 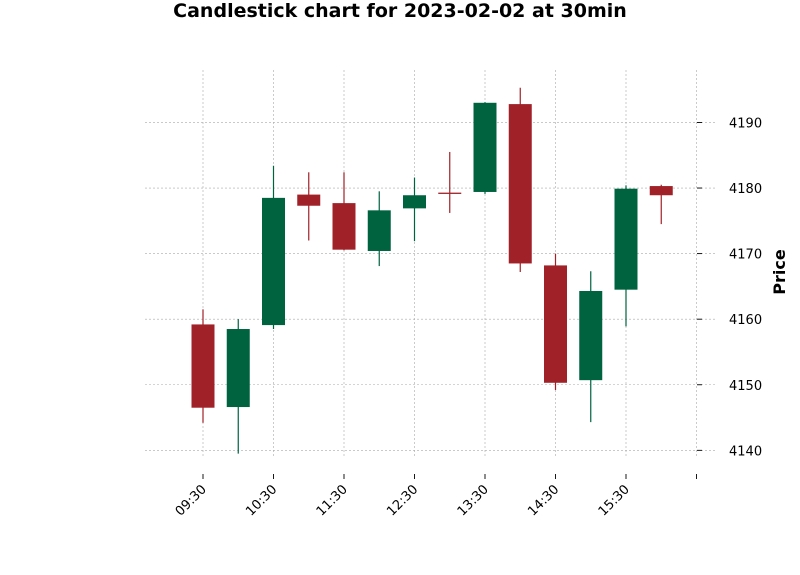 What do you see at coordinates (745, 320) in the screenshot?
I see `y-tick-label: 4160` at bounding box center [745, 320].